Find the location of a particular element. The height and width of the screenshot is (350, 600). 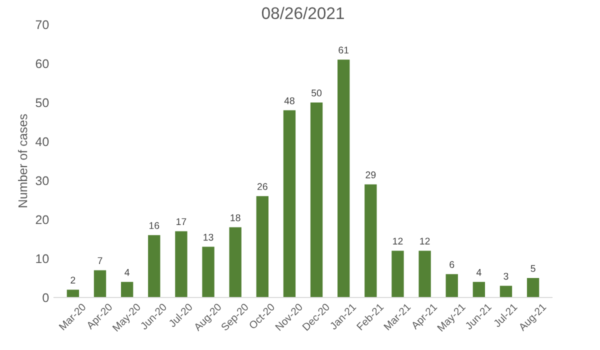

data-label: 13 is located at coordinates (209, 237).